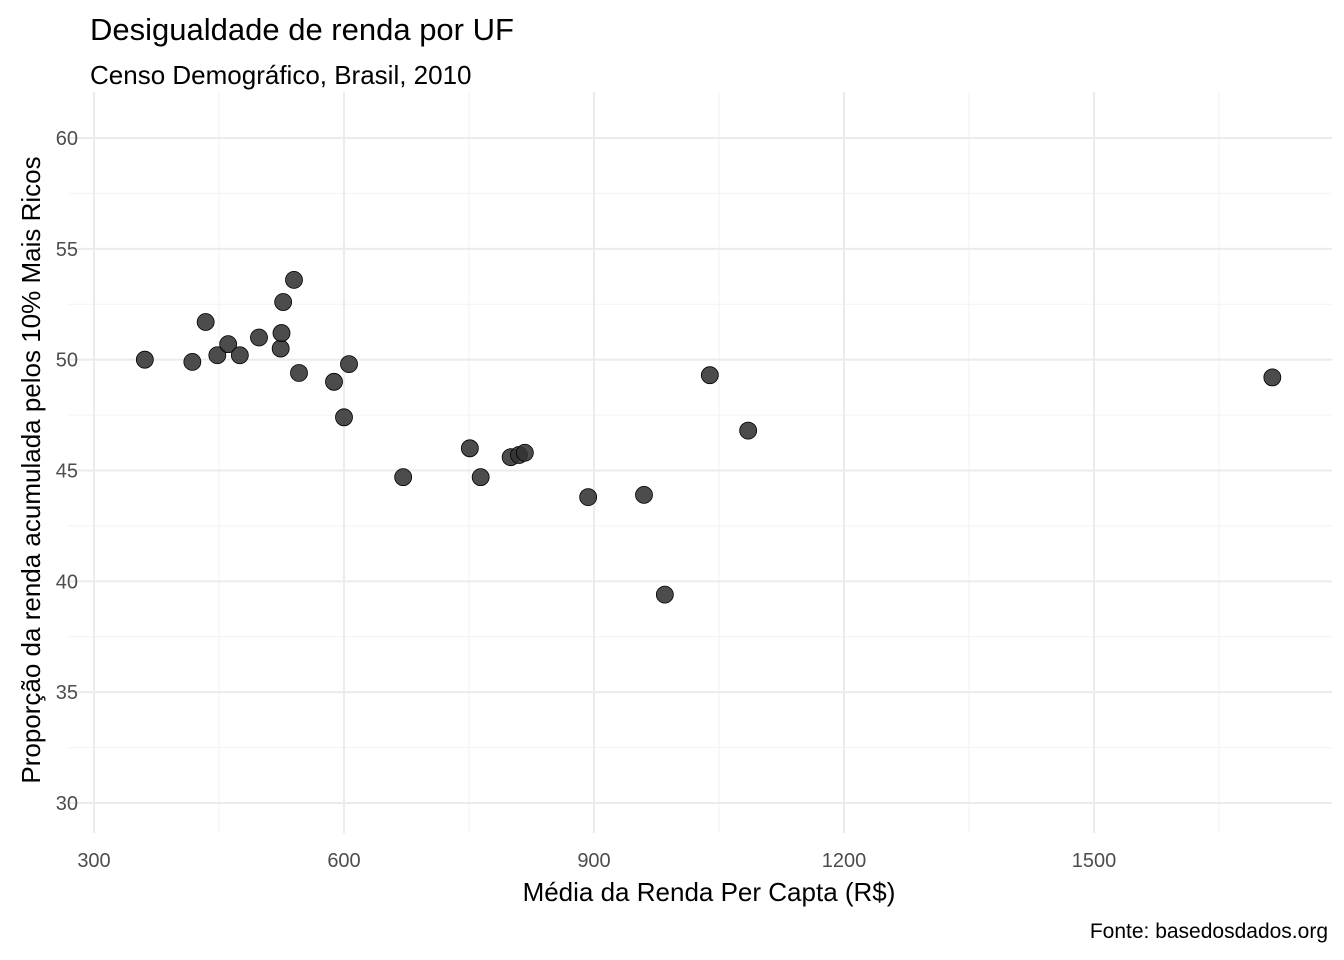 The image size is (1344, 960). What do you see at coordinates (93, 861) in the screenshot?
I see `x-tick-label: 300` at bounding box center [93, 861].